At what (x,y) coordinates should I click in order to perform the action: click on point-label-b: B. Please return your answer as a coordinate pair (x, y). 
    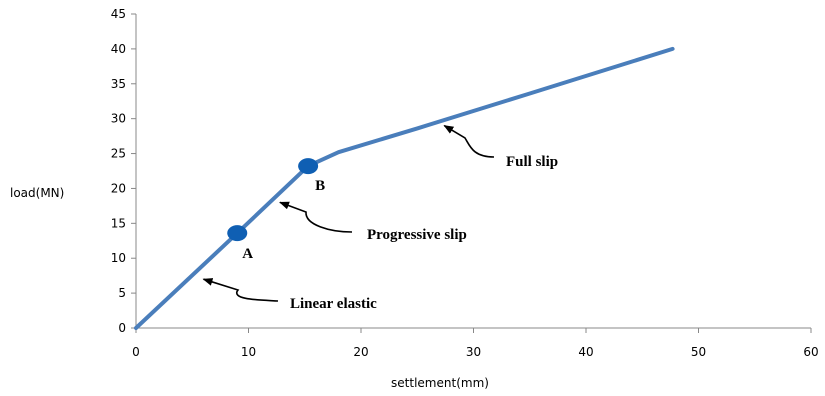
    Looking at the image, I should click on (320, 186).